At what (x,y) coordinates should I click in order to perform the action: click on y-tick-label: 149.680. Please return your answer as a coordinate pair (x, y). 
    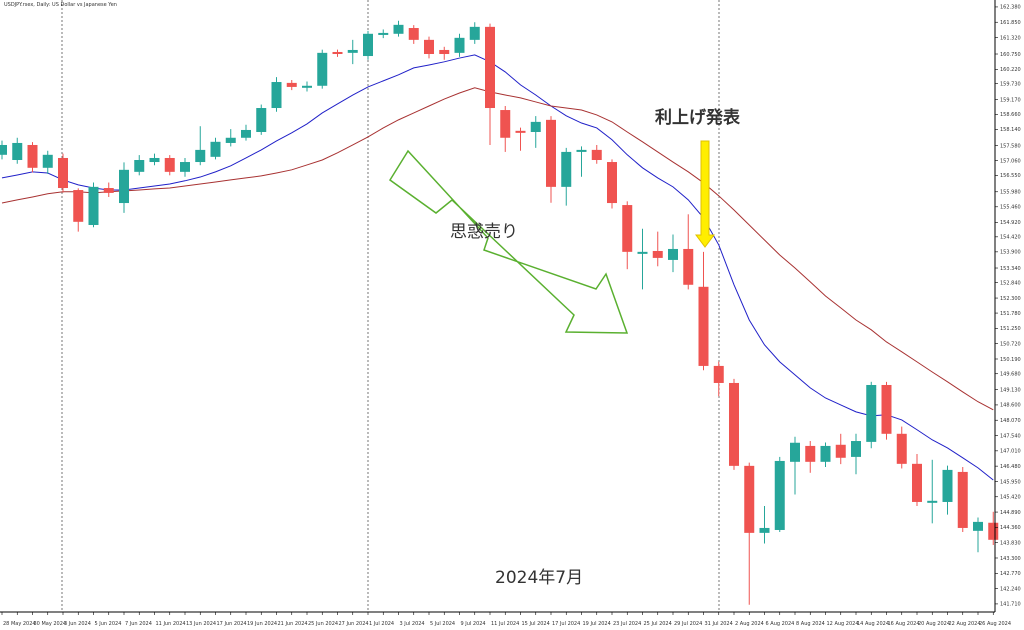
    Looking at the image, I should click on (1010, 375).